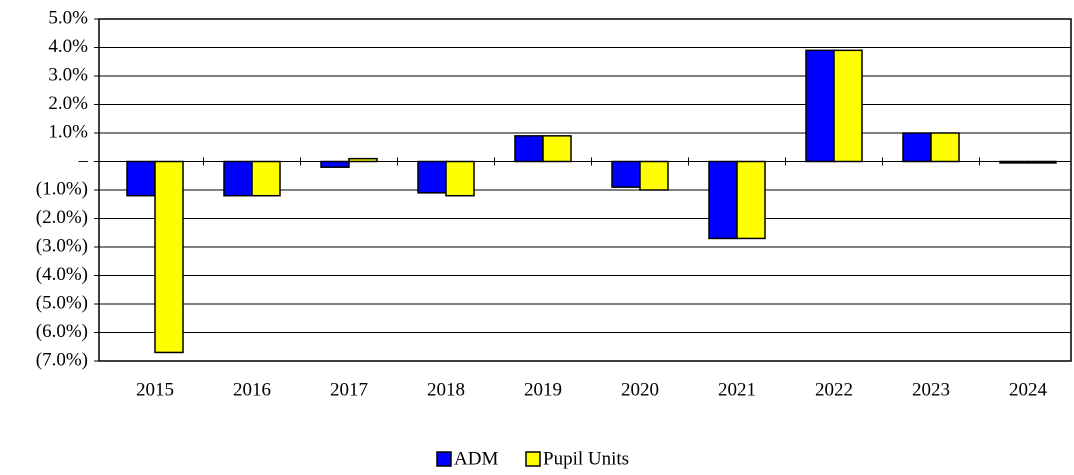 The width and height of the screenshot is (1074, 475). What do you see at coordinates (446, 389) in the screenshot?
I see `x-tick-label: 2018` at bounding box center [446, 389].